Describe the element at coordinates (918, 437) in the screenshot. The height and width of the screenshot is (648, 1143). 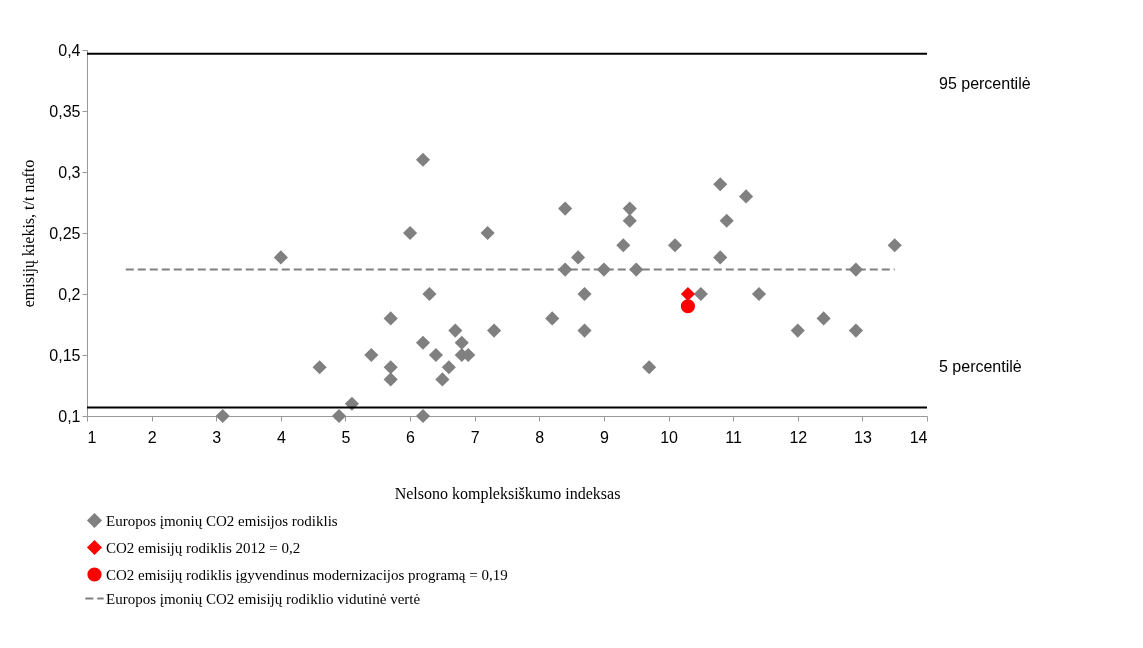
I see `x-tick-label: 14` at that location.